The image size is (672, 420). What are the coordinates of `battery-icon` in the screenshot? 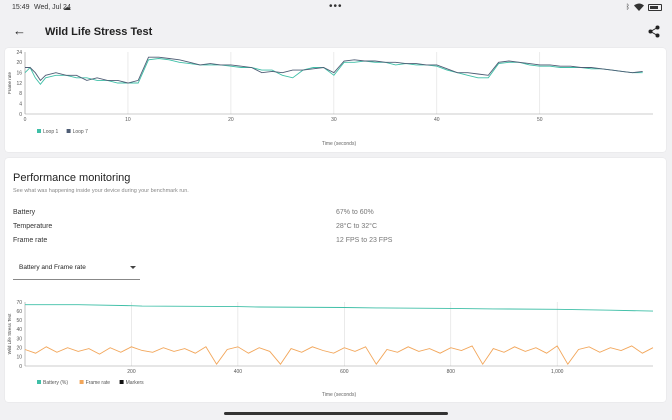 It's located at (655, 7).